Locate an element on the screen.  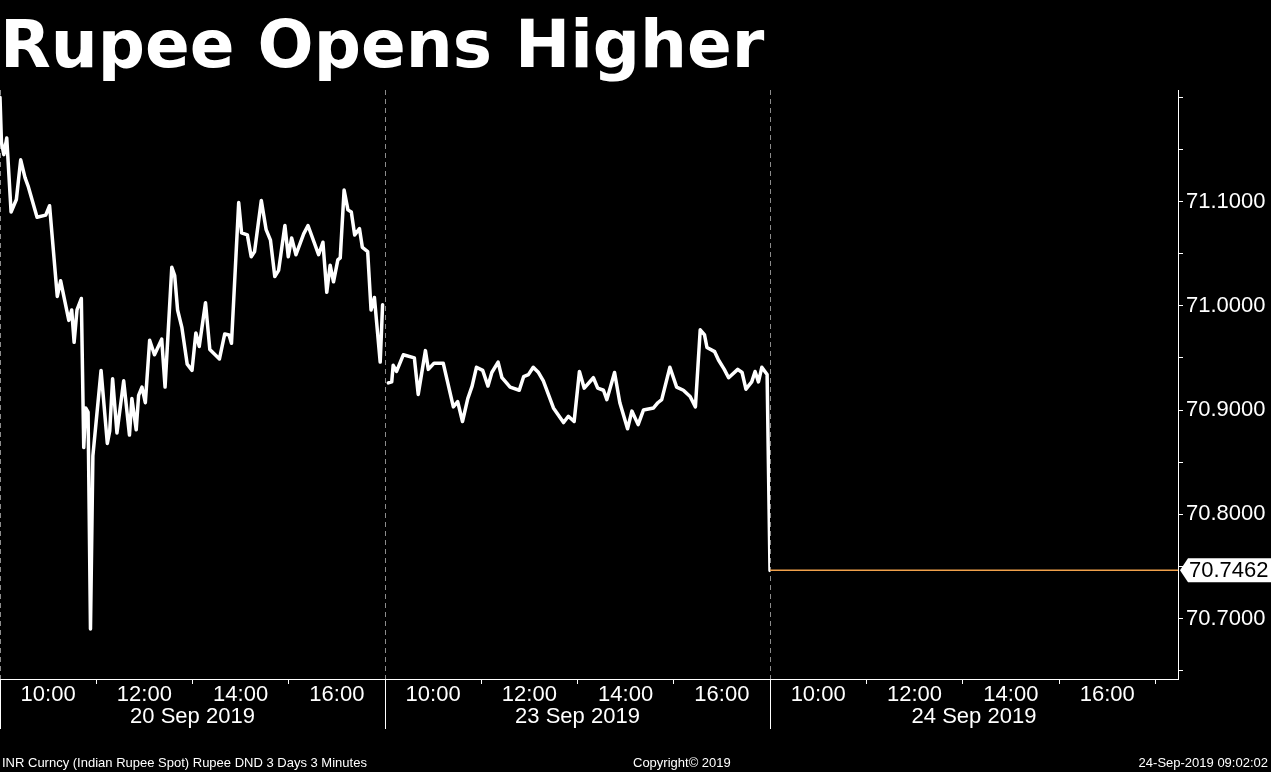
y-tick-label: 71.0000 is located at coordinates (1226, 304).